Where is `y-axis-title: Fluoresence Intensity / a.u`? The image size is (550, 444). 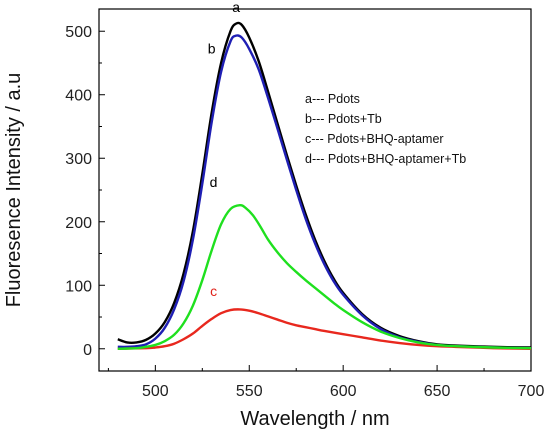
y-axis-title: Fluoresence Intensity / a.u is located at coordinates (14, 190).